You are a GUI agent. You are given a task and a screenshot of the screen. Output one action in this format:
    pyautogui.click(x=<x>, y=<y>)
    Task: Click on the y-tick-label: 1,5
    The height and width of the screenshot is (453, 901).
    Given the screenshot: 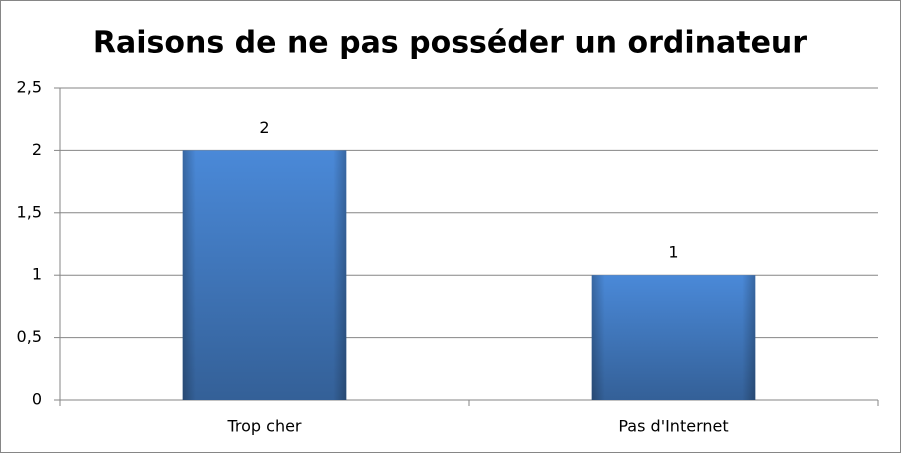 What is the action you would take?
    pyautogui.click(x=29, y=211)
    